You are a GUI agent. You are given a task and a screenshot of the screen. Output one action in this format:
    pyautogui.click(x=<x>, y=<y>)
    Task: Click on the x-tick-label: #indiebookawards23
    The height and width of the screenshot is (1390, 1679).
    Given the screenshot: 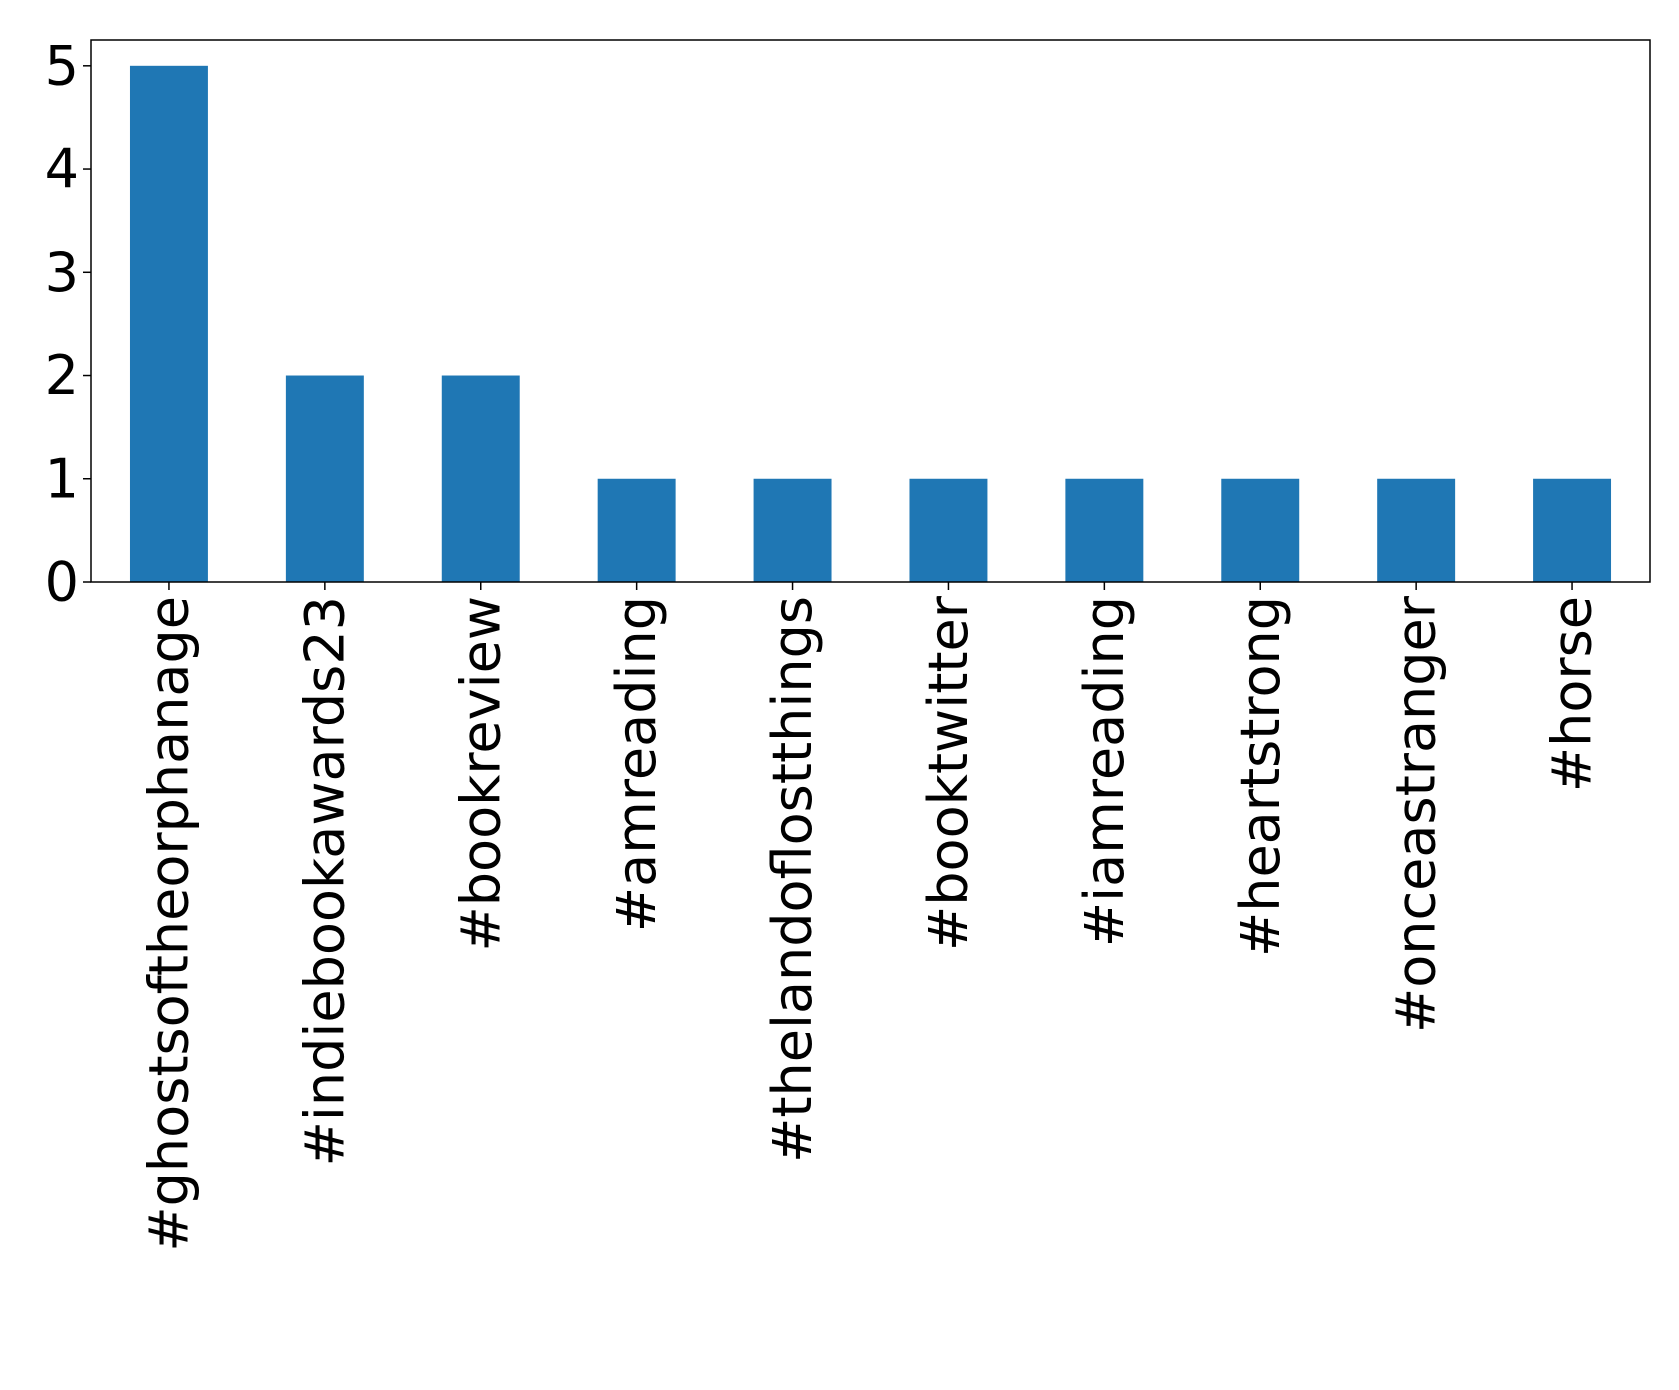 What is the action you would take?
    pyautogui.click(x=324, y=881)
    